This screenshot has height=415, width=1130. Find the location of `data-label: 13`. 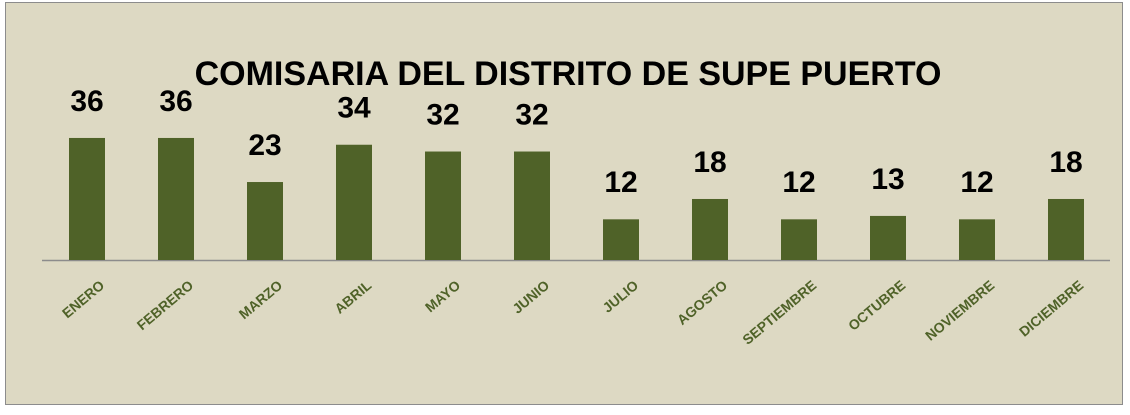

data-label: 13 is located at coordinates (887, 179).